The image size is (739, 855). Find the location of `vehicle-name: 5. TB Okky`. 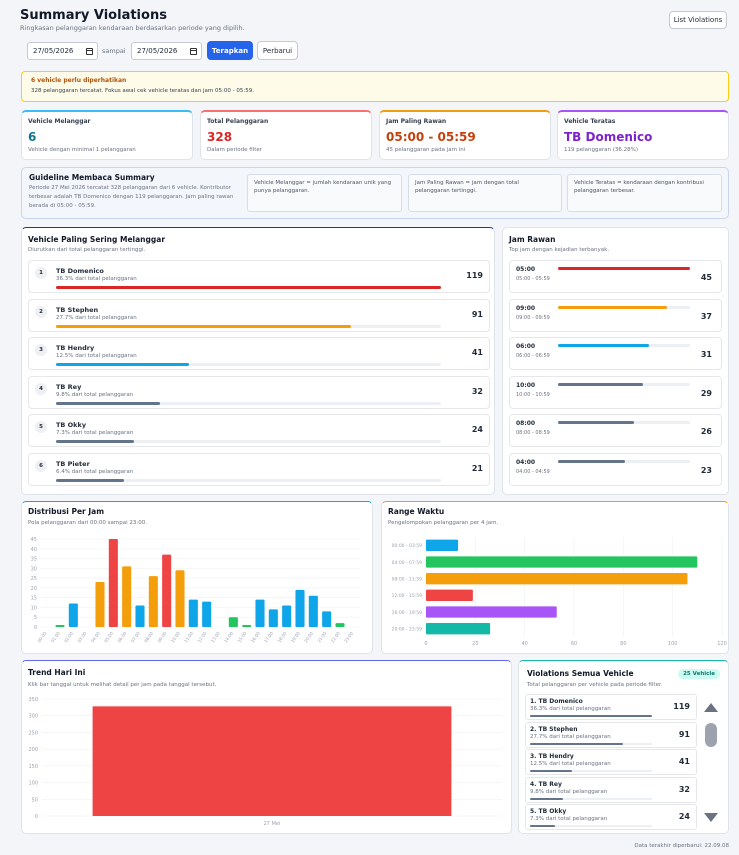

vehicle-name: 5. TB Okky is located at coordinates (548, 811).